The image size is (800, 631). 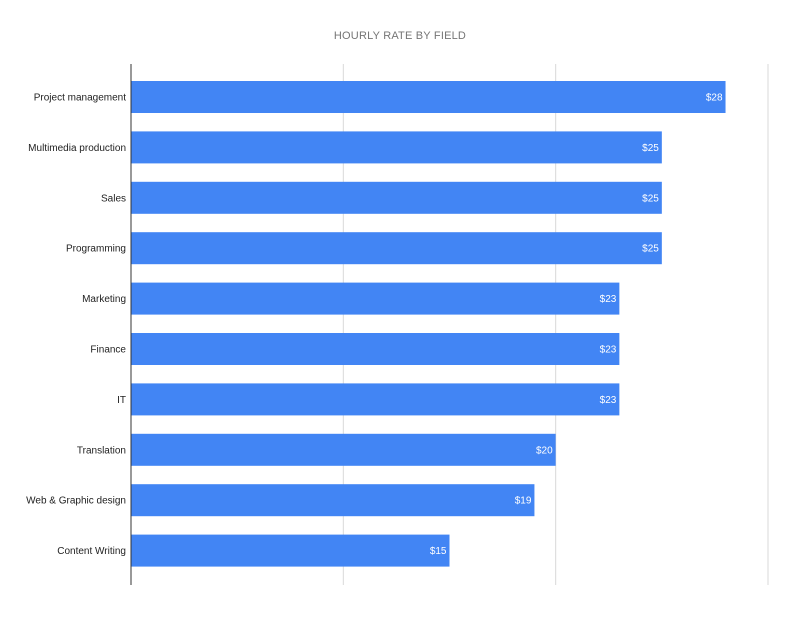 I want to click on category-label: IT, so click(x=121, y=400).